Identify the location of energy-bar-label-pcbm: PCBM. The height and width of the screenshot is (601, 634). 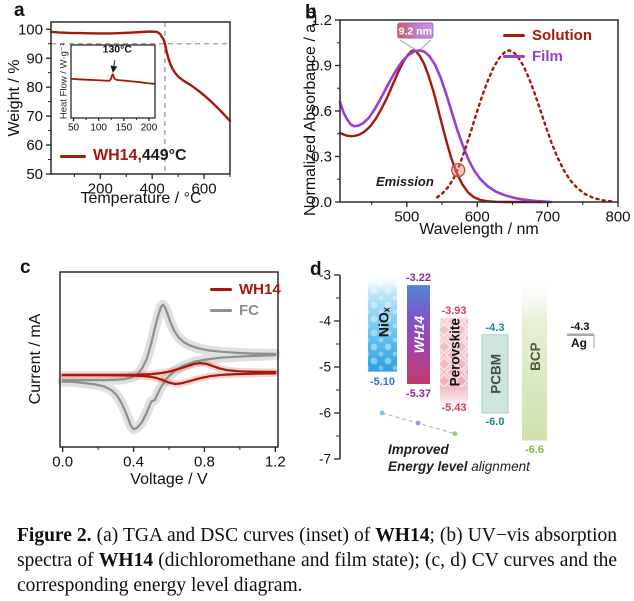
(496, 374).